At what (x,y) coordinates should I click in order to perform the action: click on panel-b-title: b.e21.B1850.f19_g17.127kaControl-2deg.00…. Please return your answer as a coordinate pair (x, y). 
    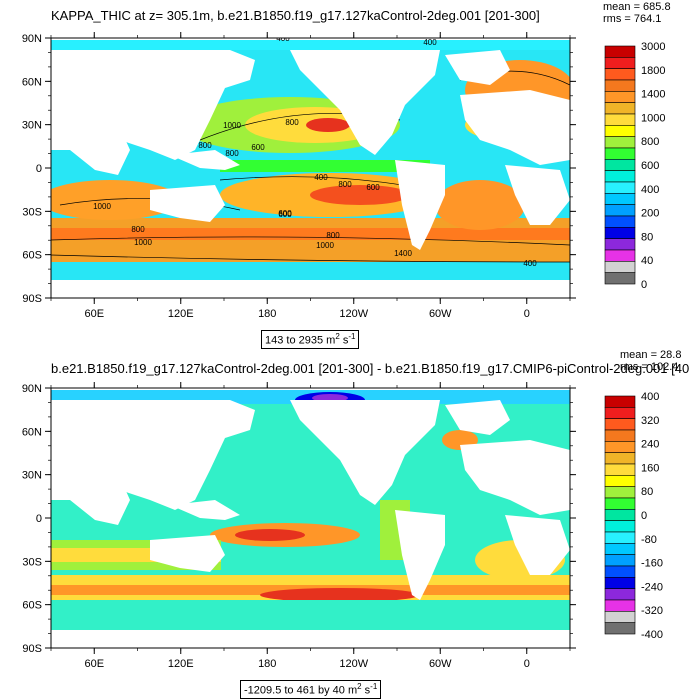
    Looking at the image, I should click on (370, 368).